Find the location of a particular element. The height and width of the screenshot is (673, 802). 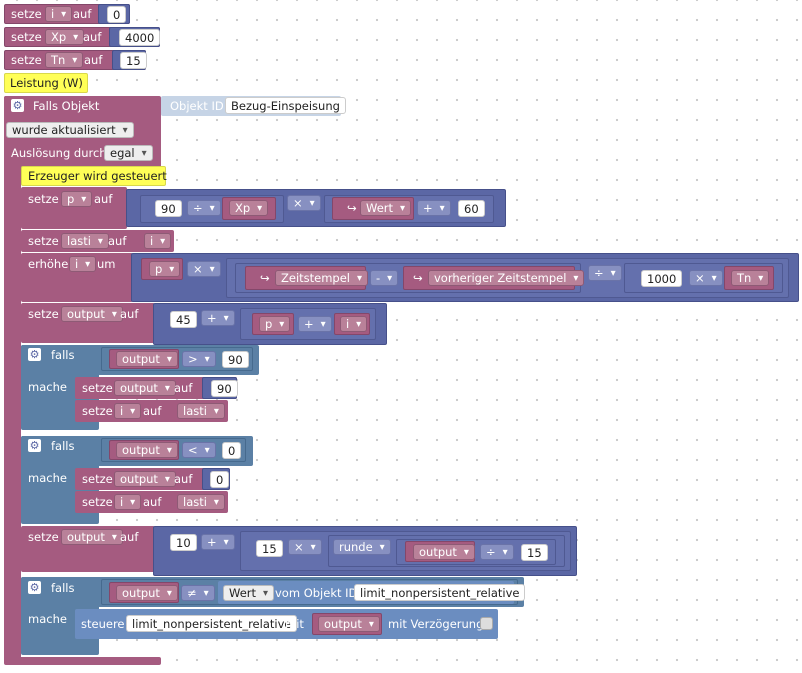

op-dropdown: - is located at coordinates (384, 278).